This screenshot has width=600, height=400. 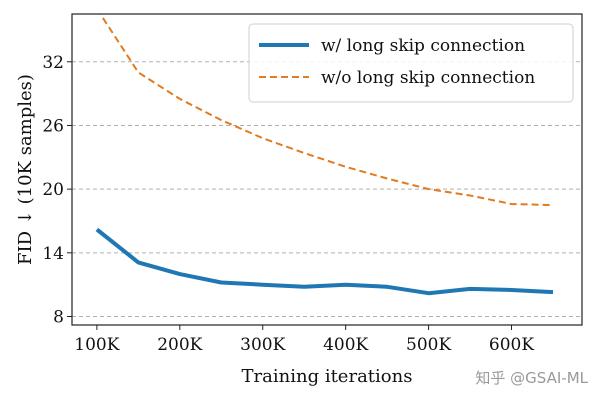 I want to click on x-axis-label: Training iterations, so click(x=327, y=376).